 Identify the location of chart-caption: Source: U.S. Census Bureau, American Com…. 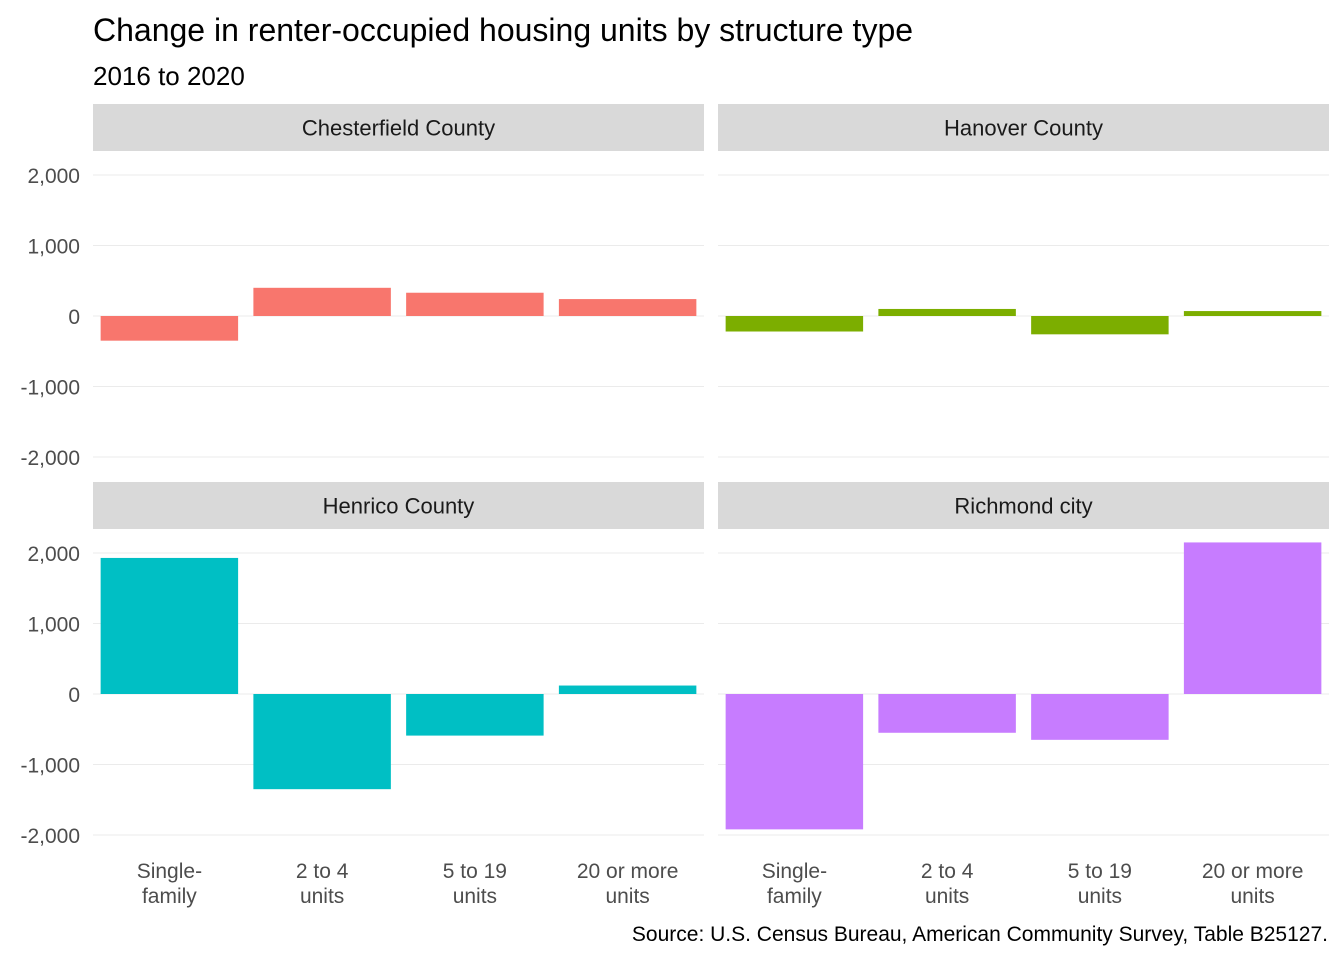
(980, 934).